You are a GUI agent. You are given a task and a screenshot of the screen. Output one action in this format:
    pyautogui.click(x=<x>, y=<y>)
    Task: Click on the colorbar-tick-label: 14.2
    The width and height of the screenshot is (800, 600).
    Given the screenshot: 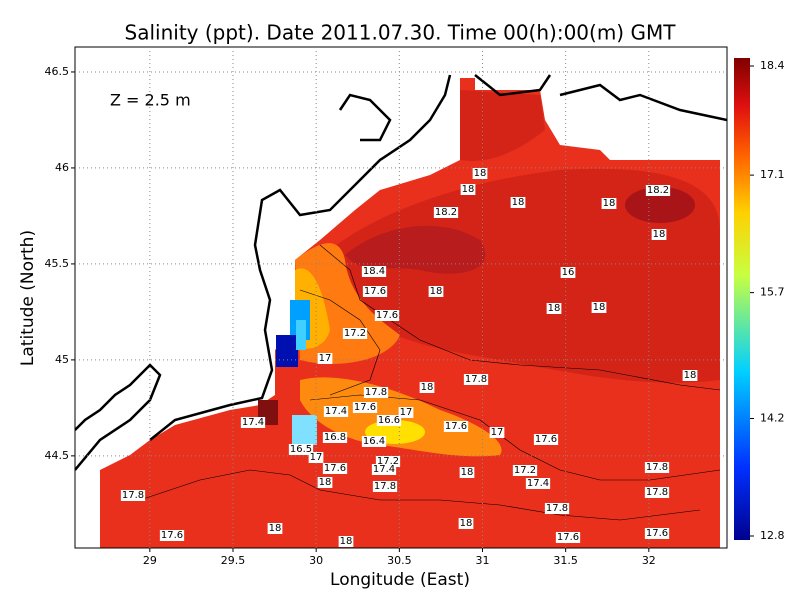 What is the action you would take?
    pyautogui.click(x=772, y=418)
    